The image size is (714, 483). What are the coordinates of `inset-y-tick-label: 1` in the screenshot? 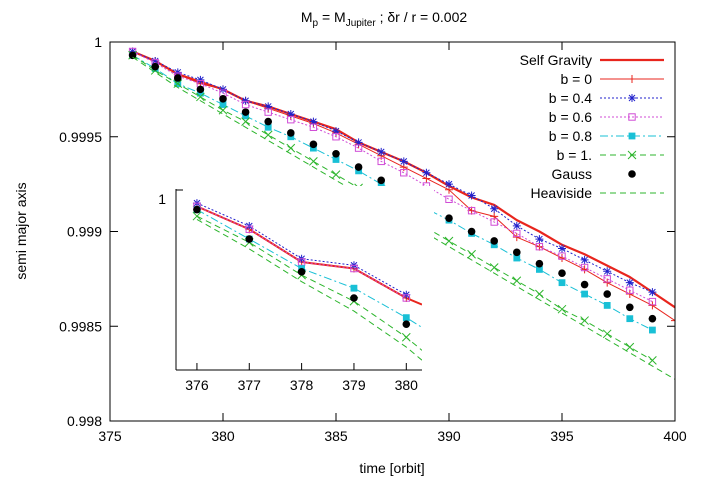 It's located at (162, 199).